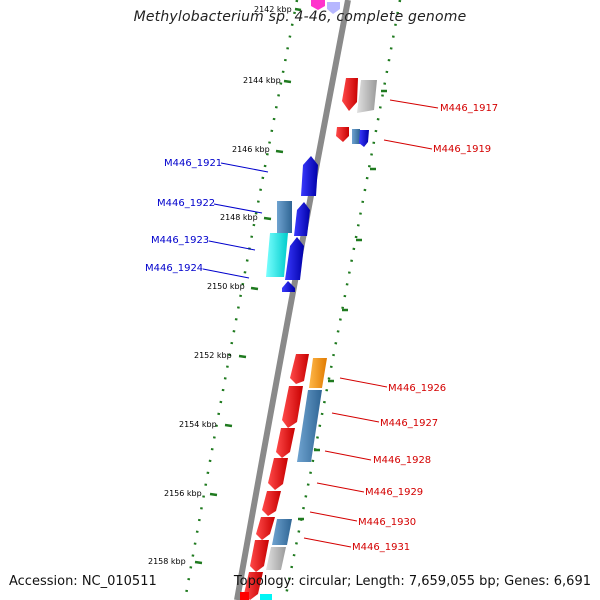 The width and height of the screenshot is (600, 600). What do you see at coordinates (83, 581) in the screenshot?
I see `accession-text: Accession: NC_010511` at bounding box center [83, 581].